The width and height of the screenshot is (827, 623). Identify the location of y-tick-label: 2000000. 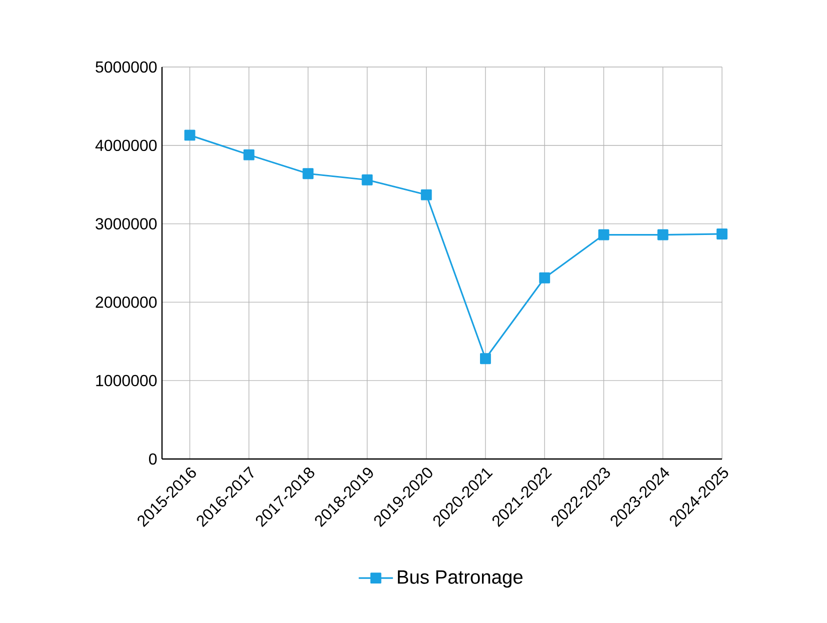
(126, 302).